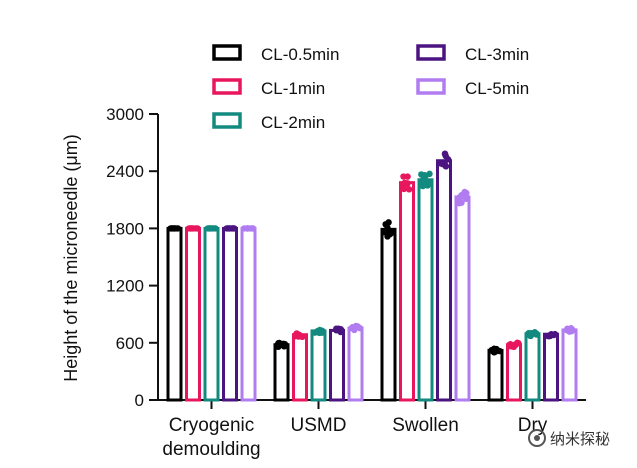  What do you see at coordinates (497, 54) in the screenshot?
I see `legend-label: CL-3min` at bounding box center [497, 54].